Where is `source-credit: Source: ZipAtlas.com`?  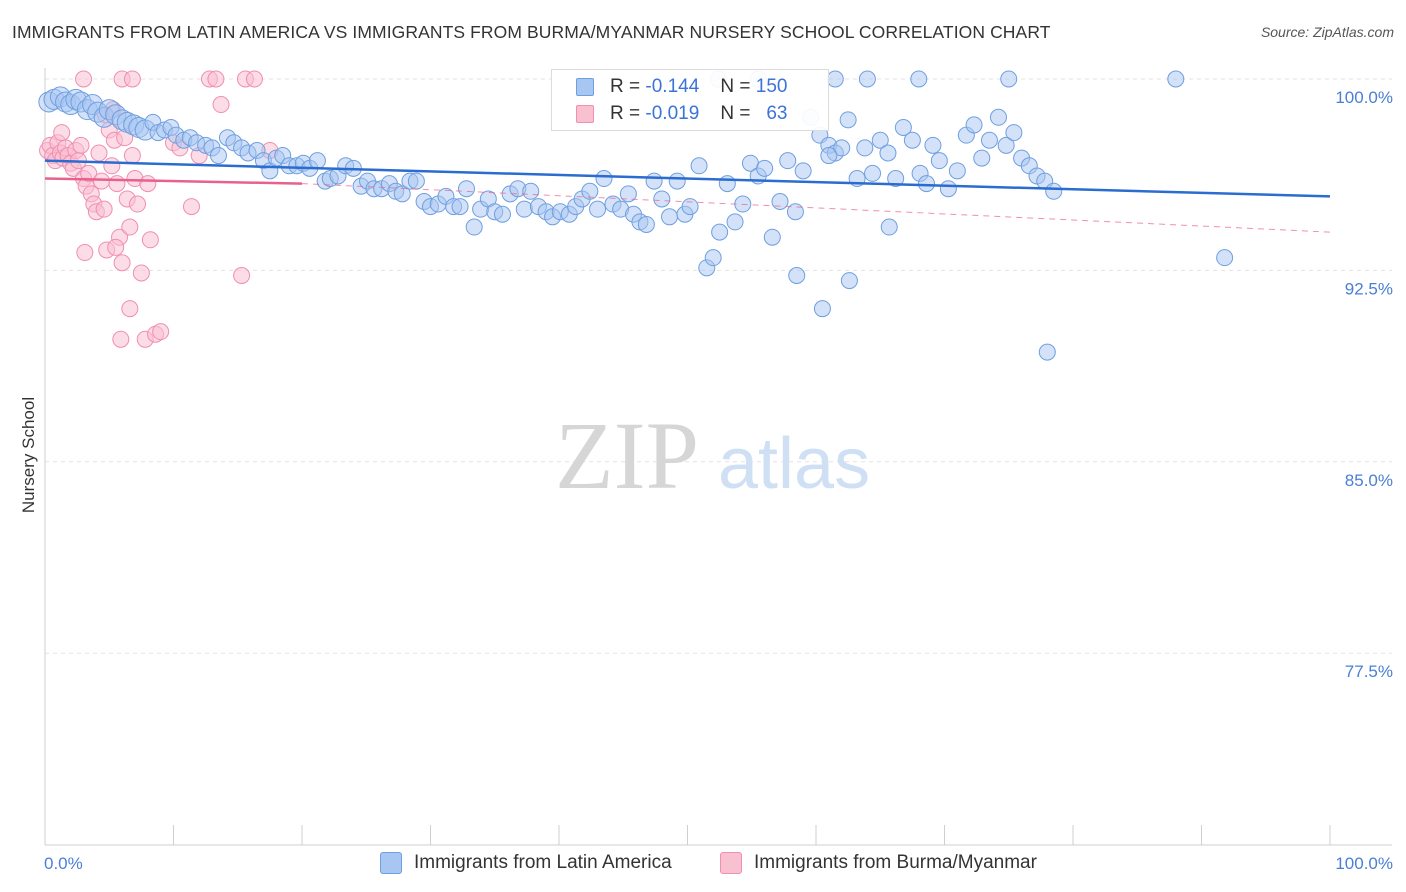 source-credit: Source: ZipAtlas.com is located at coordinates (1327, 32).